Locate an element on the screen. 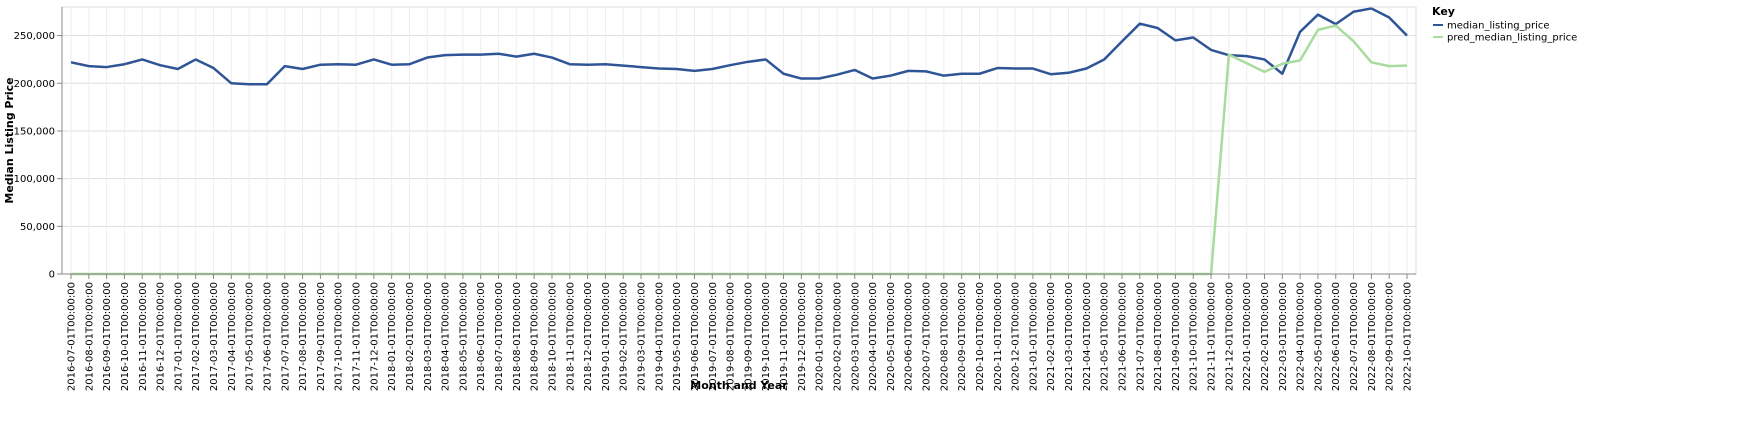  x-tick-label: 2022-06-01T00:00:00 is located at coordinates (1336, 336).